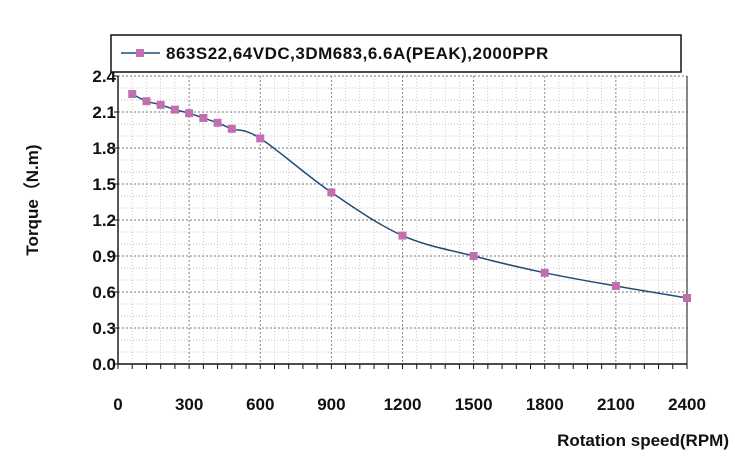  Describe the element at coordinates (140, 53) in the screenshot. I see `legend-marker-sample` at that location.